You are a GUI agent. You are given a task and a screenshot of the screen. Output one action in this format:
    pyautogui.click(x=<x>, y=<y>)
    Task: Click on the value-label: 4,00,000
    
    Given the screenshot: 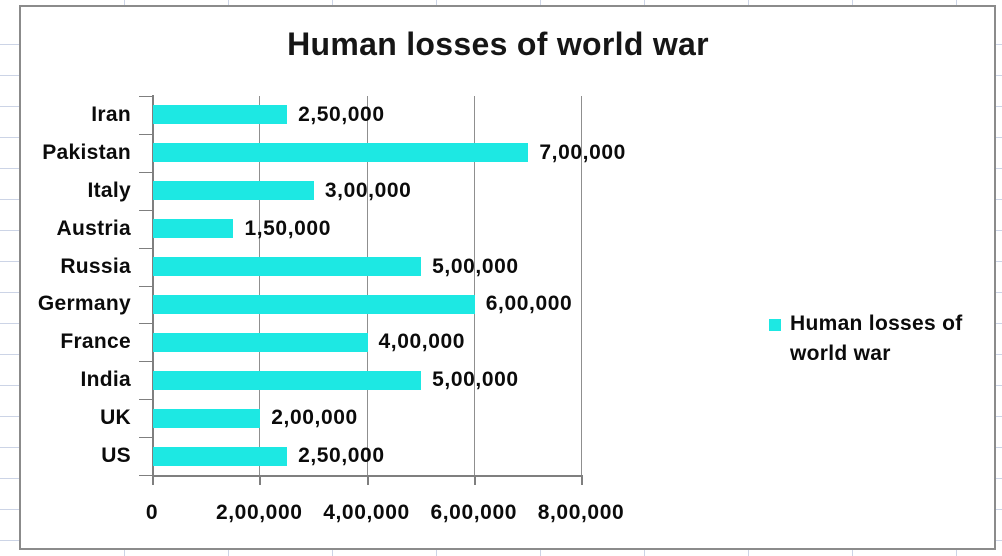 What is the action you would take?
    pyautogui.click(x=422, y=342)
    